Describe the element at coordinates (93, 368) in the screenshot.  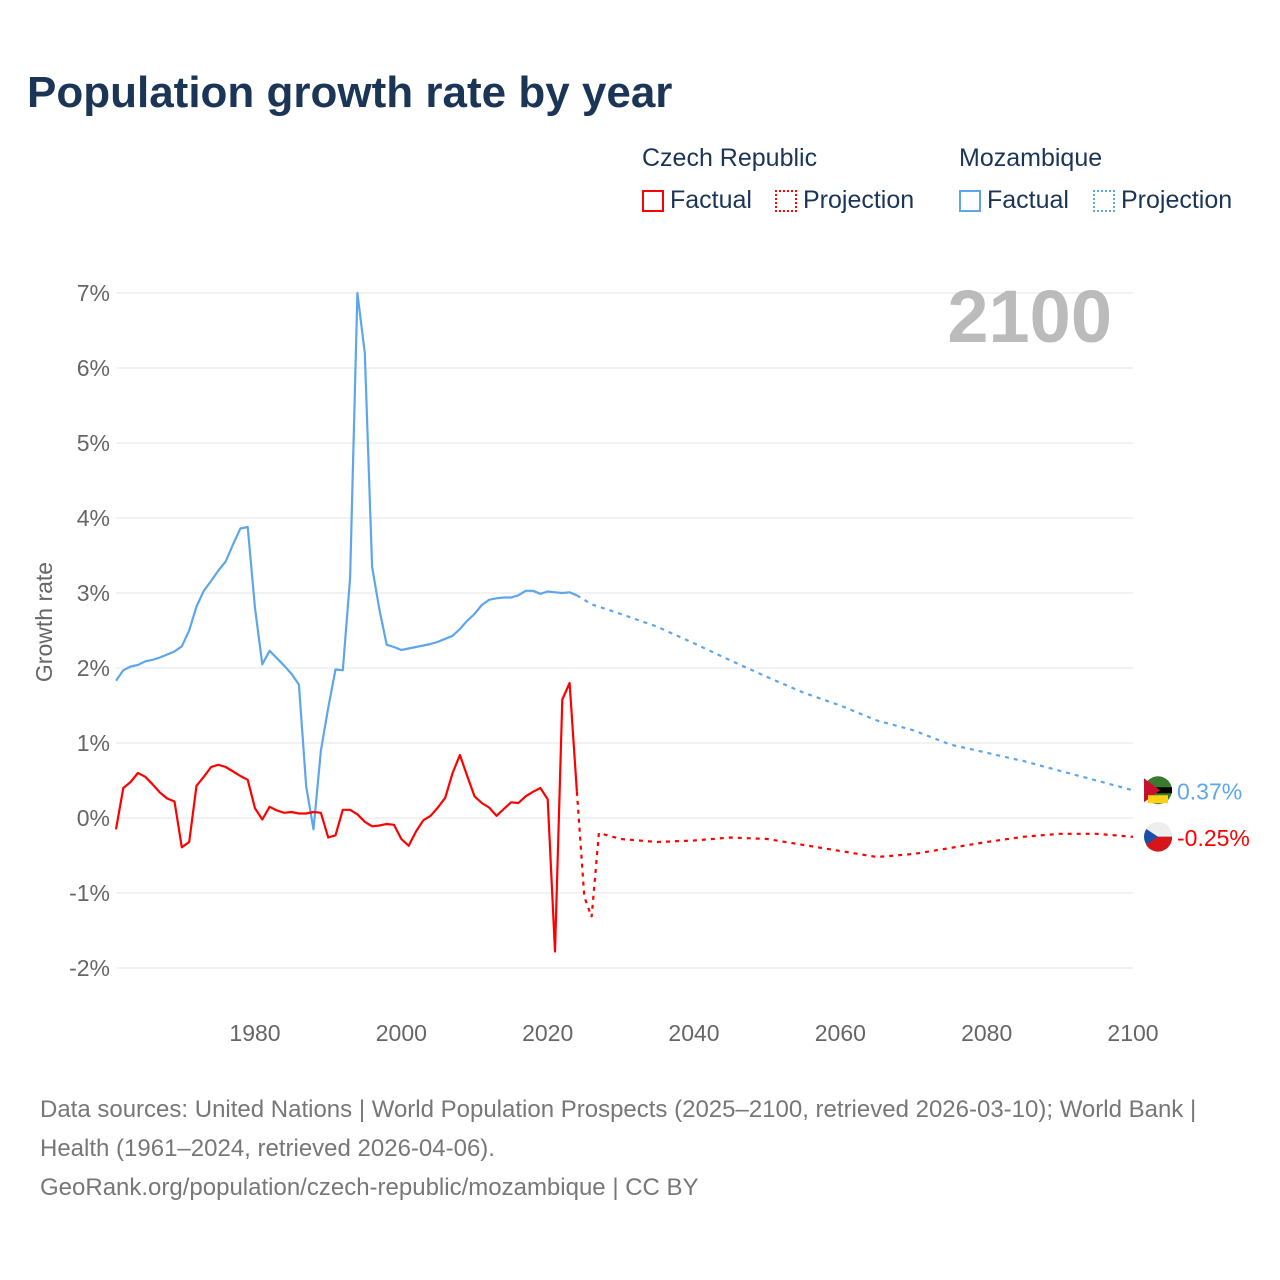
I see `y-tick-label: 6%` at that location.